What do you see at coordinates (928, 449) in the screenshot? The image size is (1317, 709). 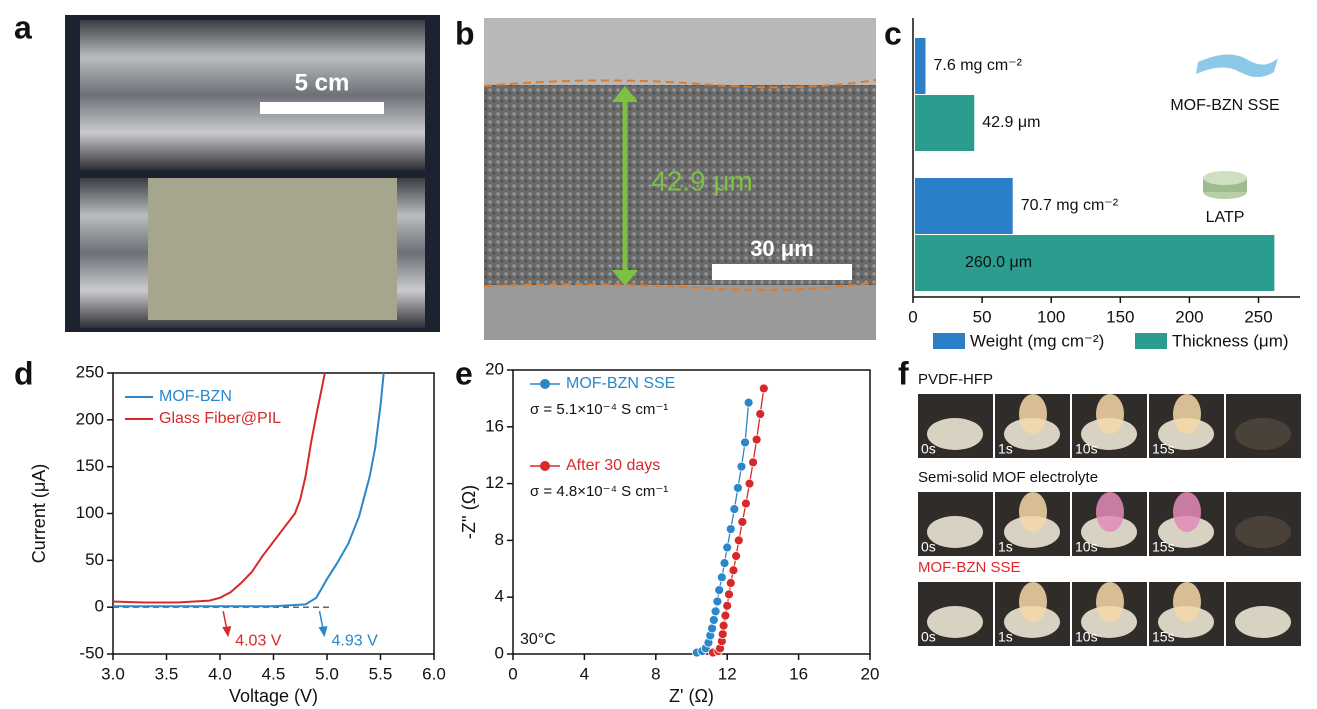 I see `time-label: 0s` at bounding box center [928, 449].